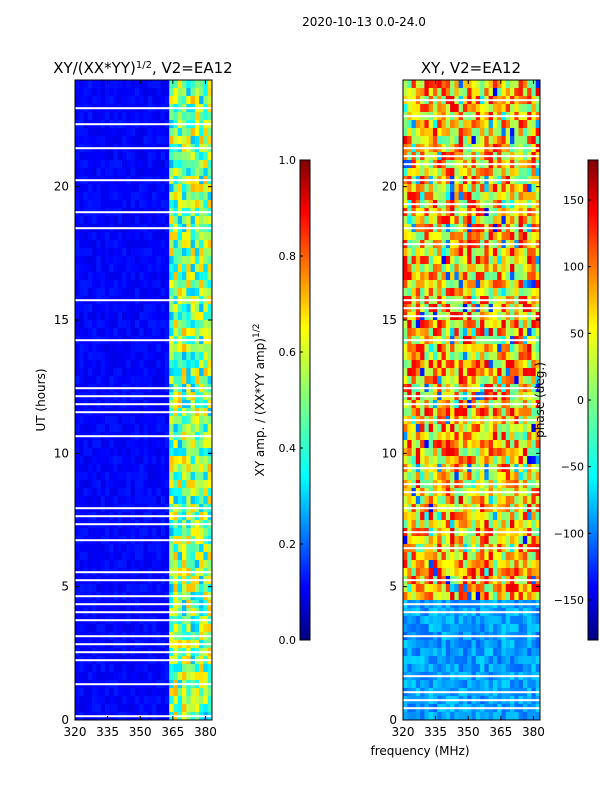  What do you see at coordinates (364, 22) in the screenshot?
I see `figure-suptitle: 2020-10-13 0.0-24.0` at bounding box center [364, 22].